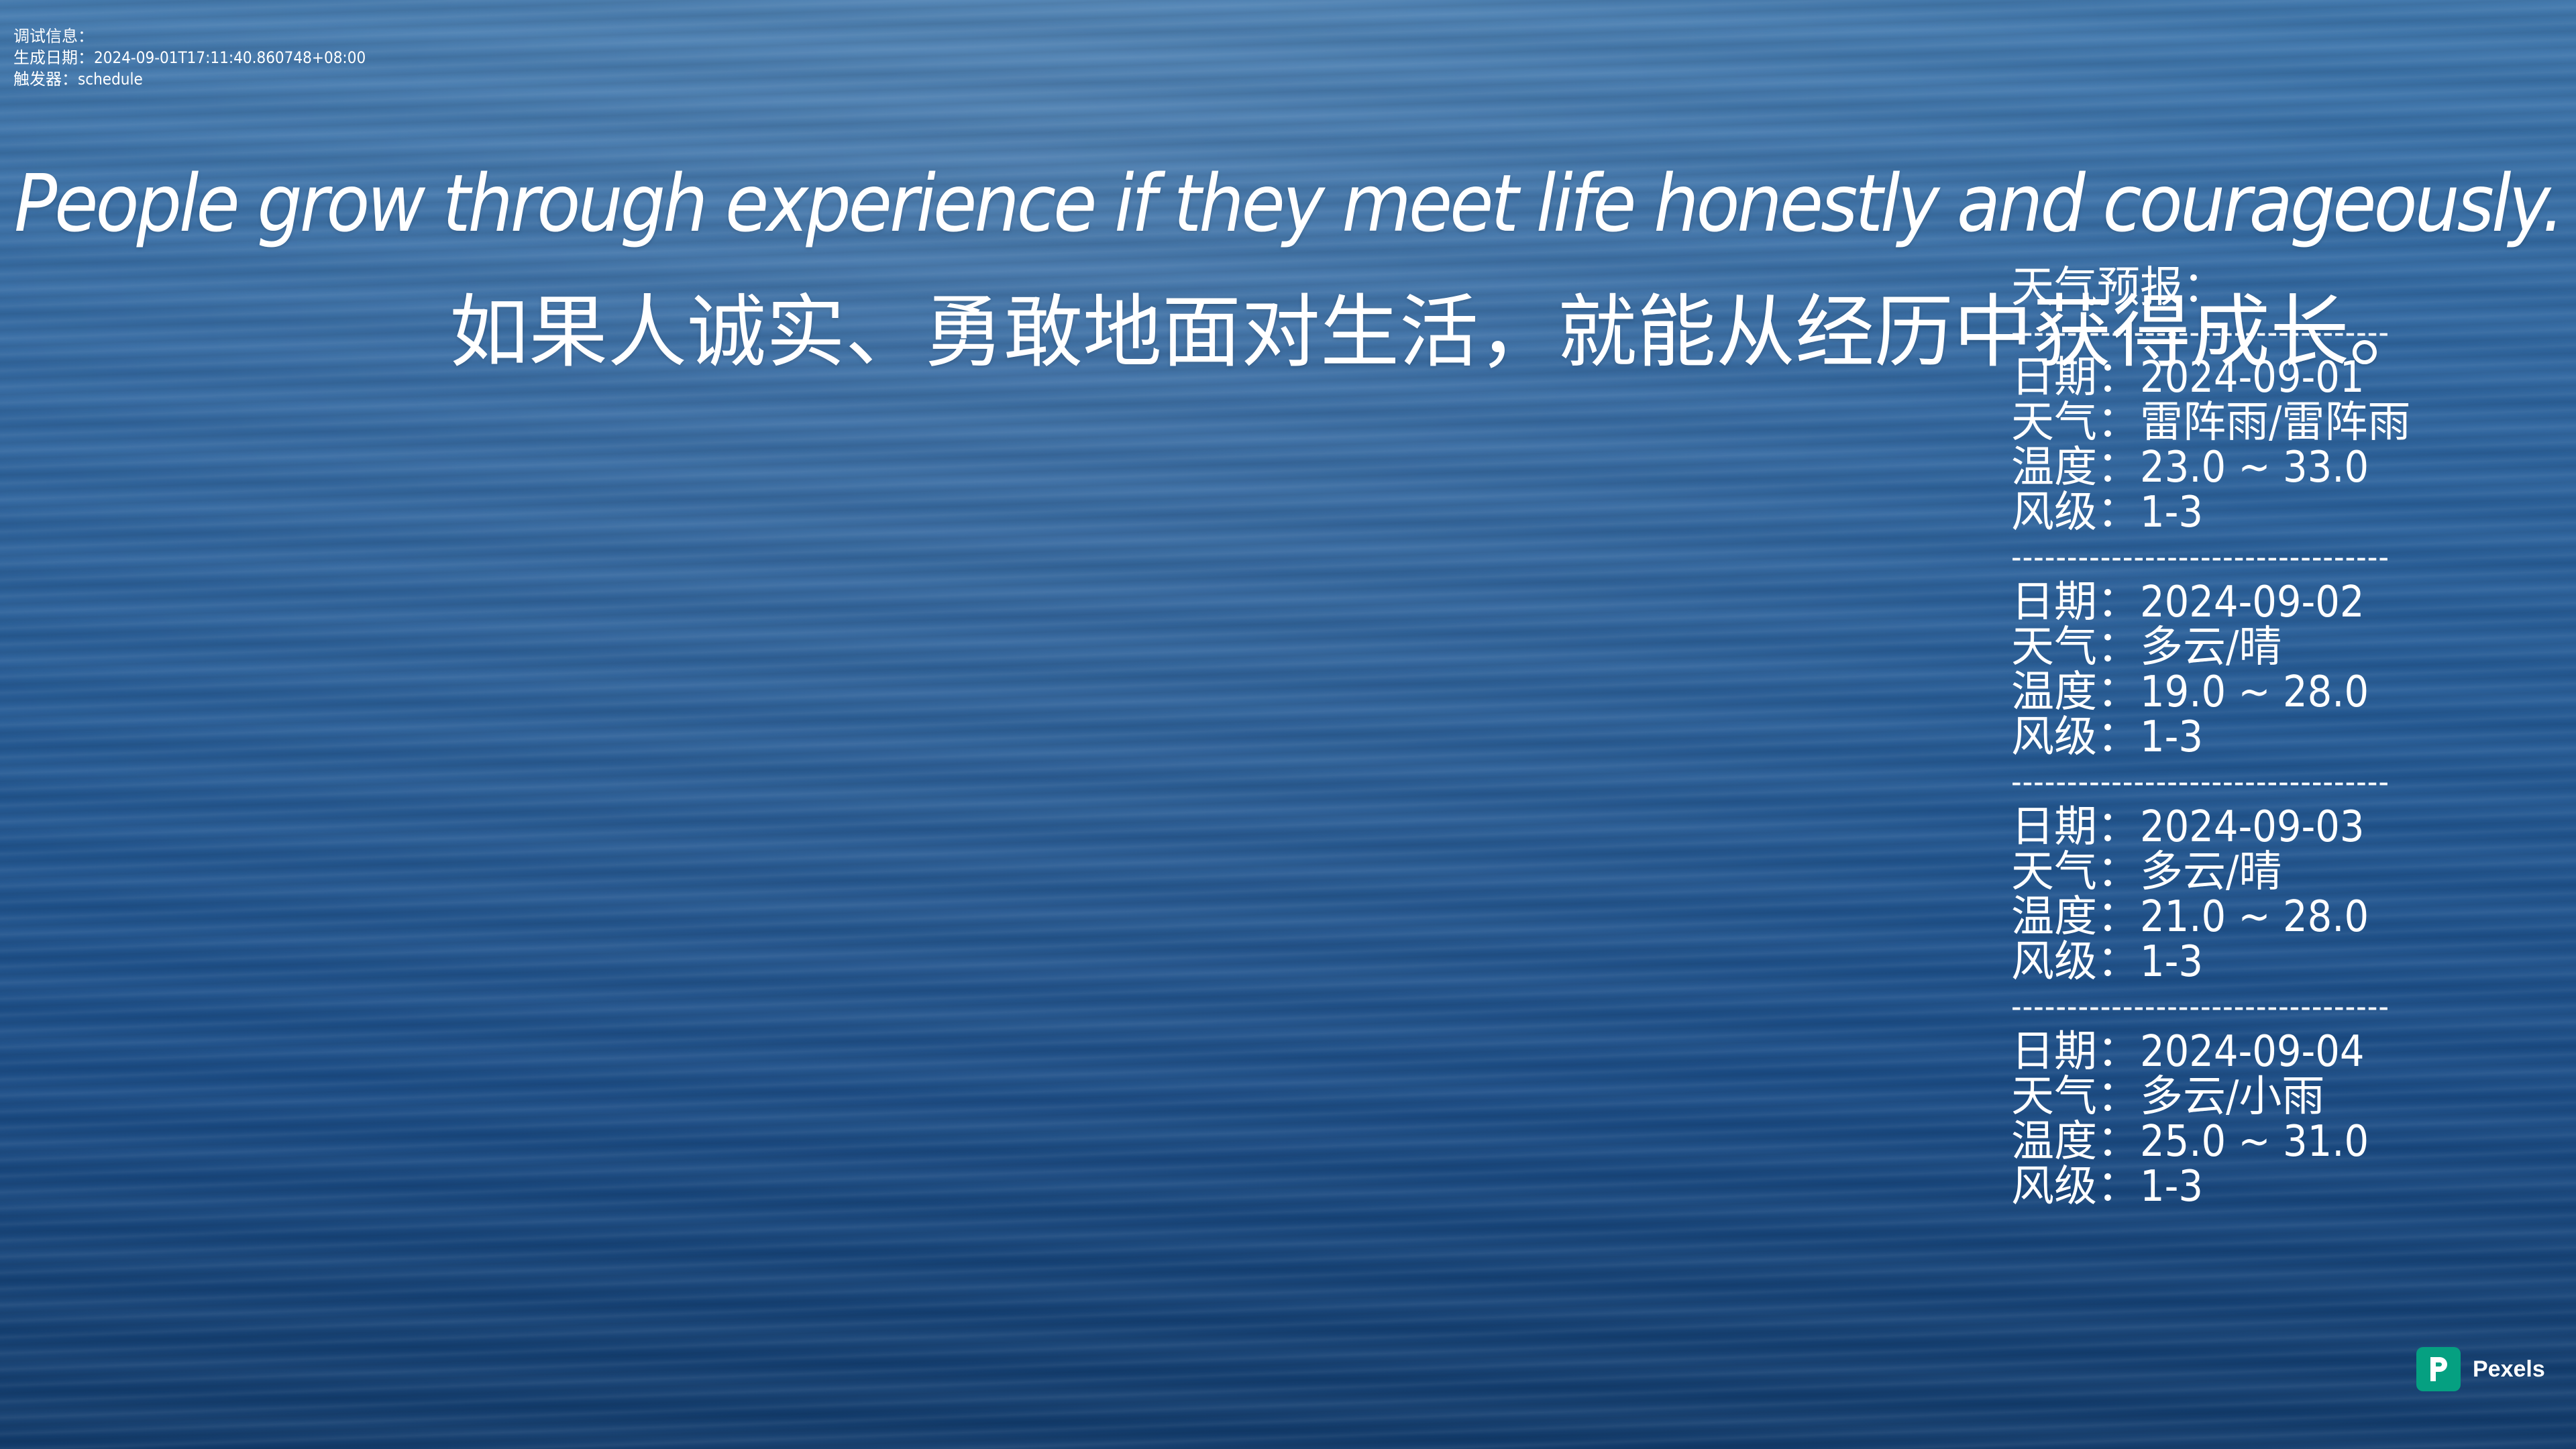 Image resolution: width=2576 pixels, height=1449 pixels. I want to click on weather-condition: 天气：雷阵雨/雷阵雨, so click(2211, 422).